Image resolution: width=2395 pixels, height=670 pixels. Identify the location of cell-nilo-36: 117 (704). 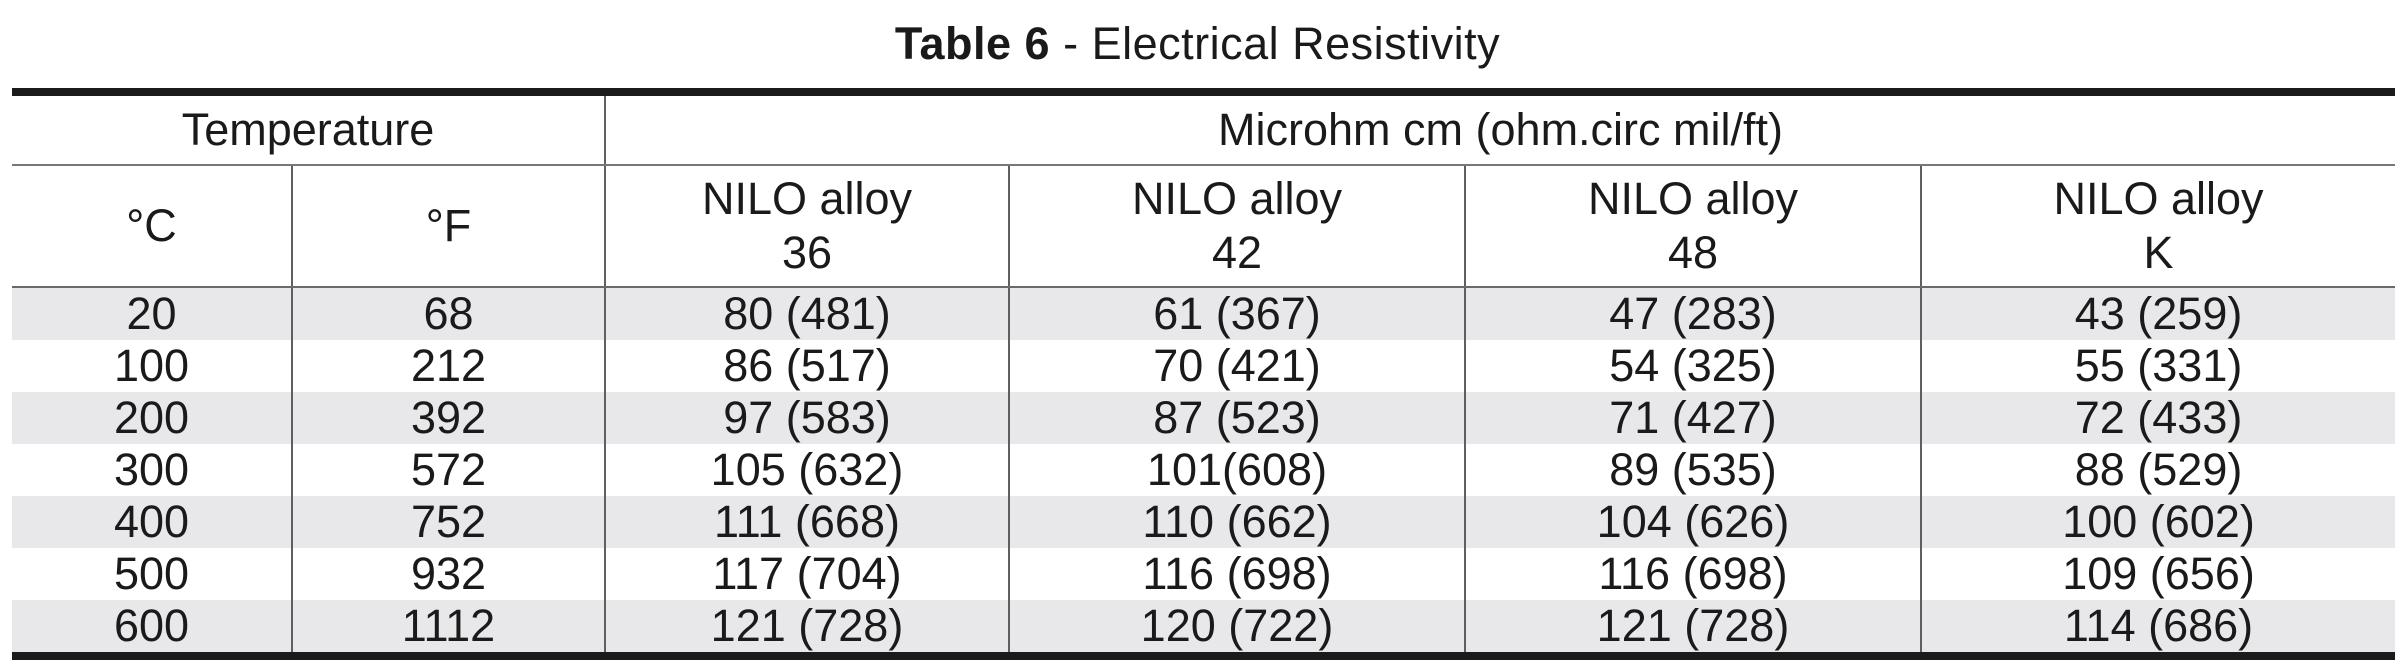
(807, 574).